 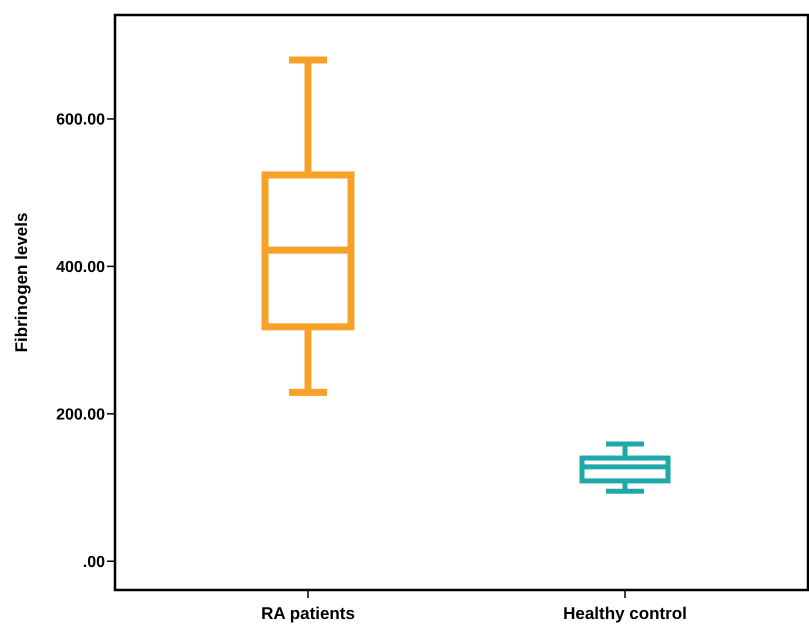 I want to click on y-tick-label: .00, so click(x=94, y=562).